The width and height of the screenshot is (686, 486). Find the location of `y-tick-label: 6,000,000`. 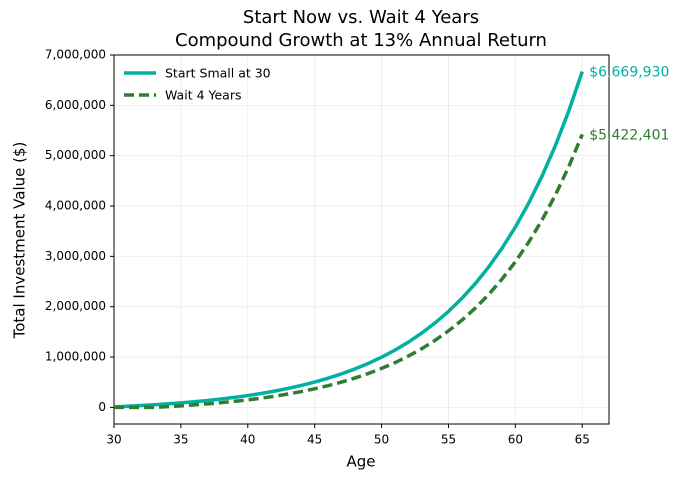

y-tick-label: 6,000,000 is located at coordinates (75, 105).